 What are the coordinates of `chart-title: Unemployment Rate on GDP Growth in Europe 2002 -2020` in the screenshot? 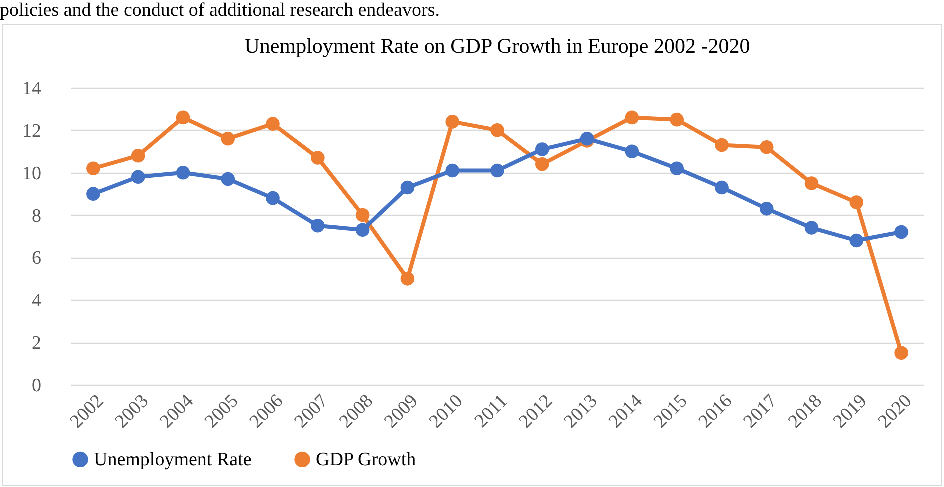 It's located at (497, 46).